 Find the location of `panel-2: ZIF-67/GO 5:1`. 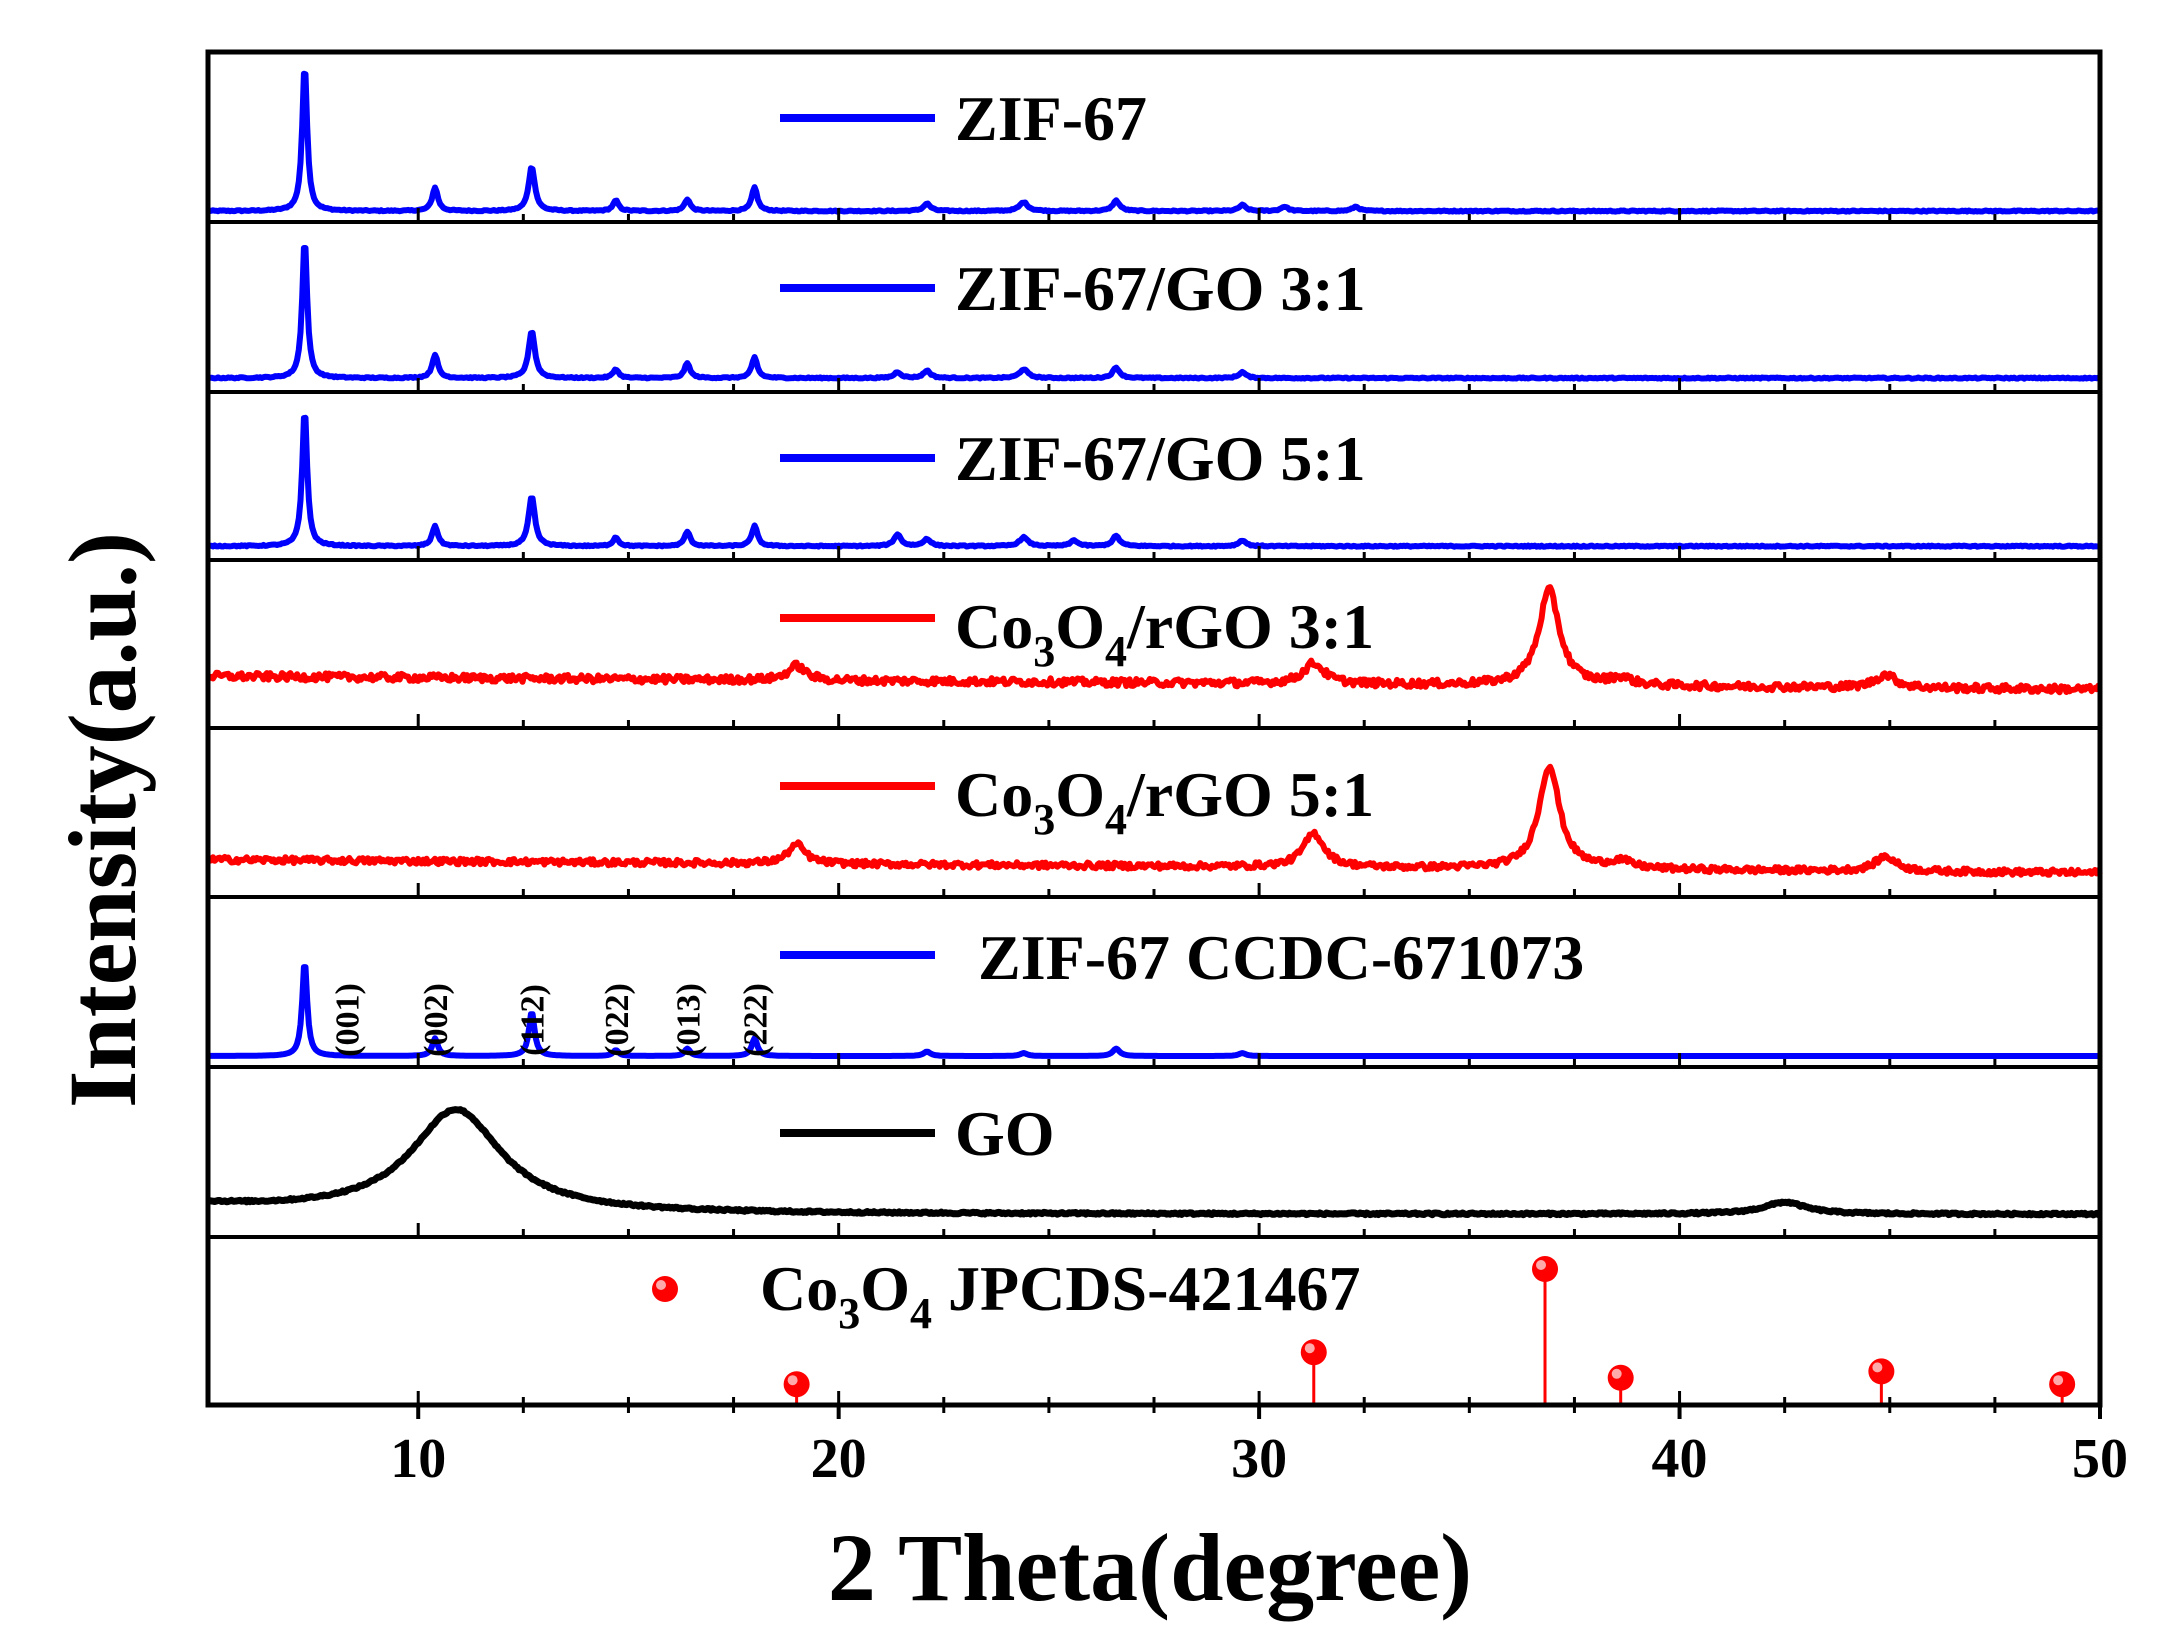

panel-2: ZIF-67/GO 5:1 is located at coordinates (1154, 482).